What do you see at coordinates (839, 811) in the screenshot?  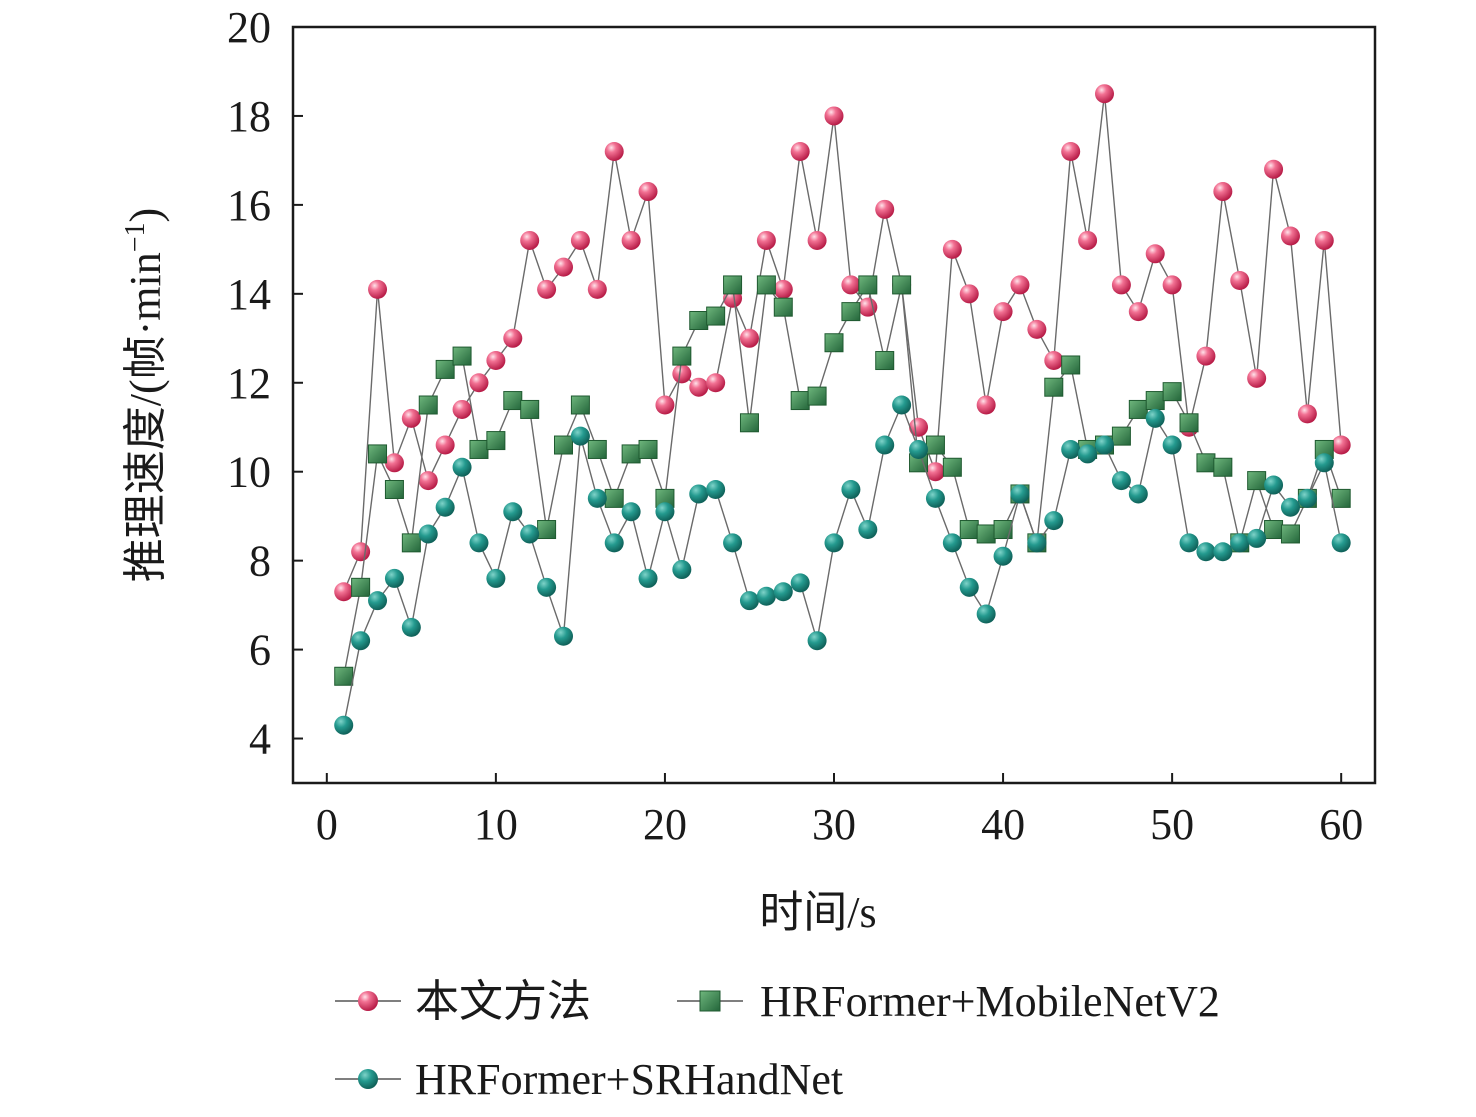 I see `x-axis-ticks: 0 10 20 30 40 50 60` at bounding box center [839, 811].